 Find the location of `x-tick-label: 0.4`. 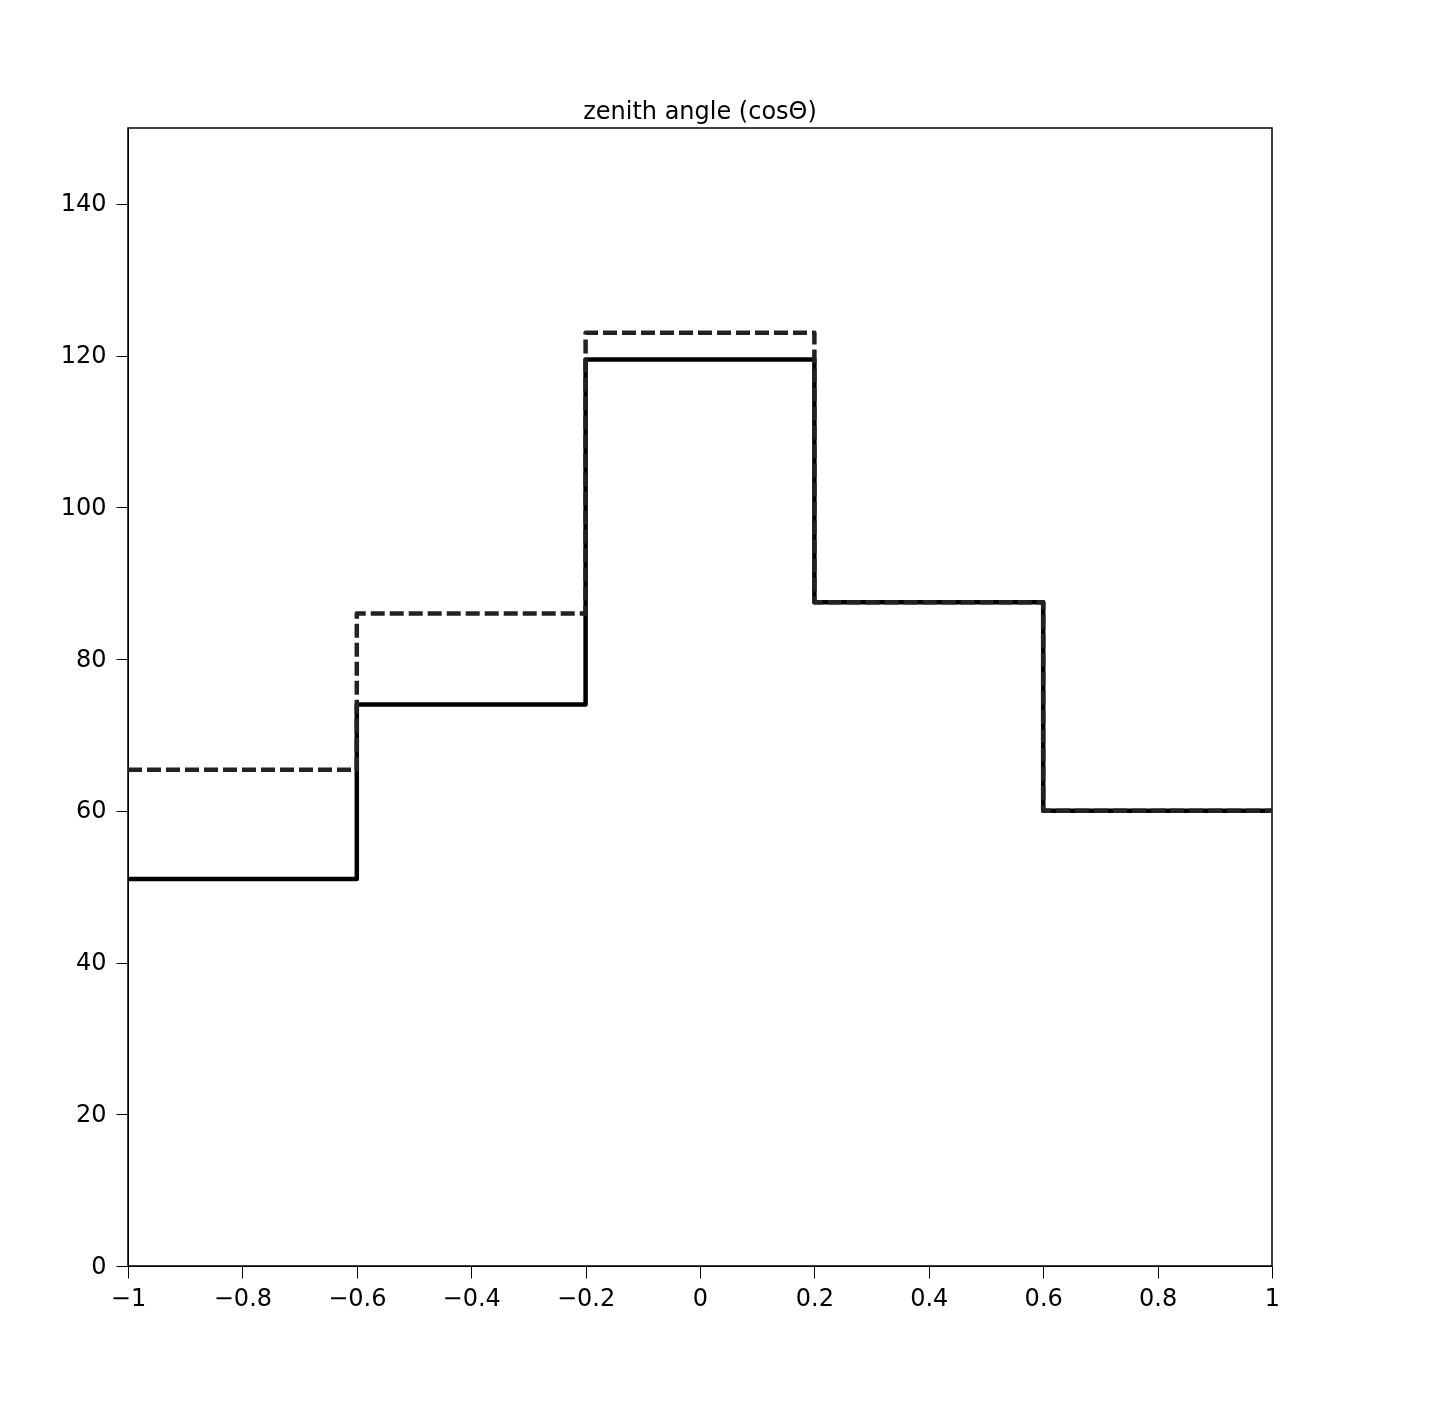

x-tick-label: 0.4 is located at coordinates (929, 1297).